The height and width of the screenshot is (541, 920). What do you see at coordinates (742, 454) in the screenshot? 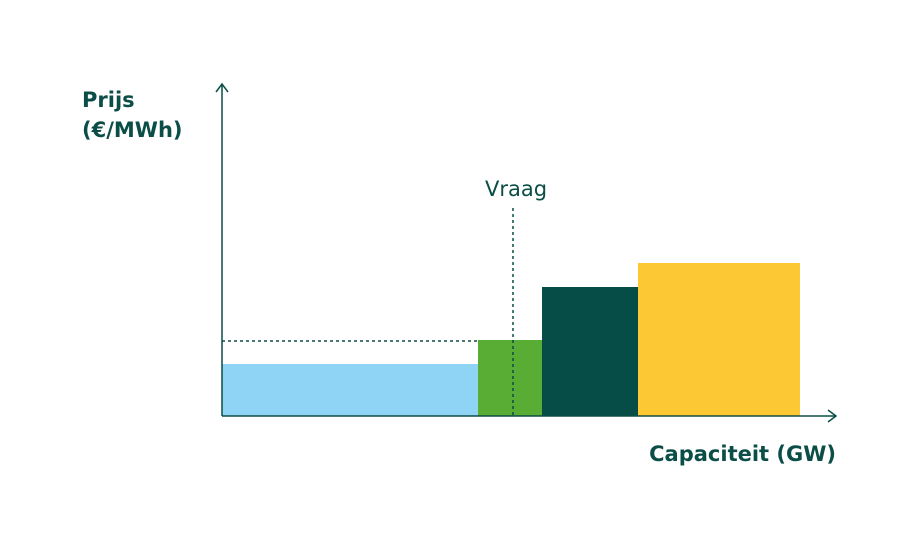
I see `x-axis-label: Capaciteit (GW)` at bounding box center [742, 454].